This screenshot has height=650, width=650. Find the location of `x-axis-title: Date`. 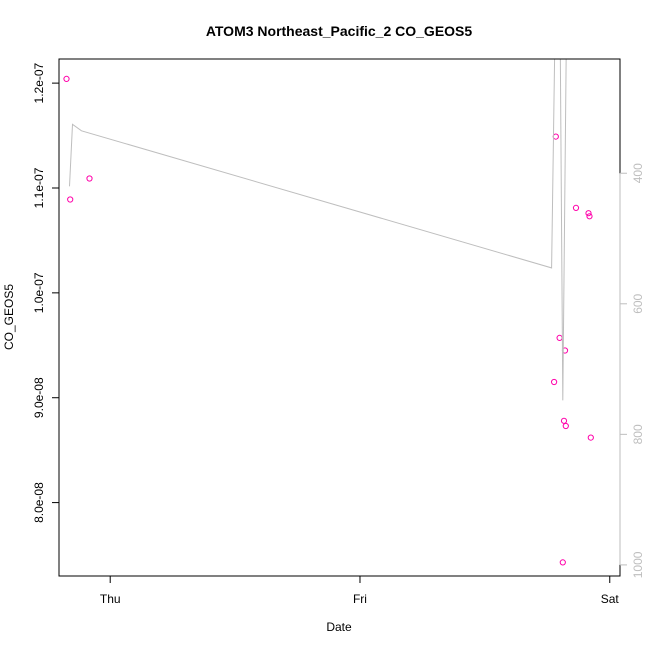

x-axis-title: Date is located at coordinates (339, 627).